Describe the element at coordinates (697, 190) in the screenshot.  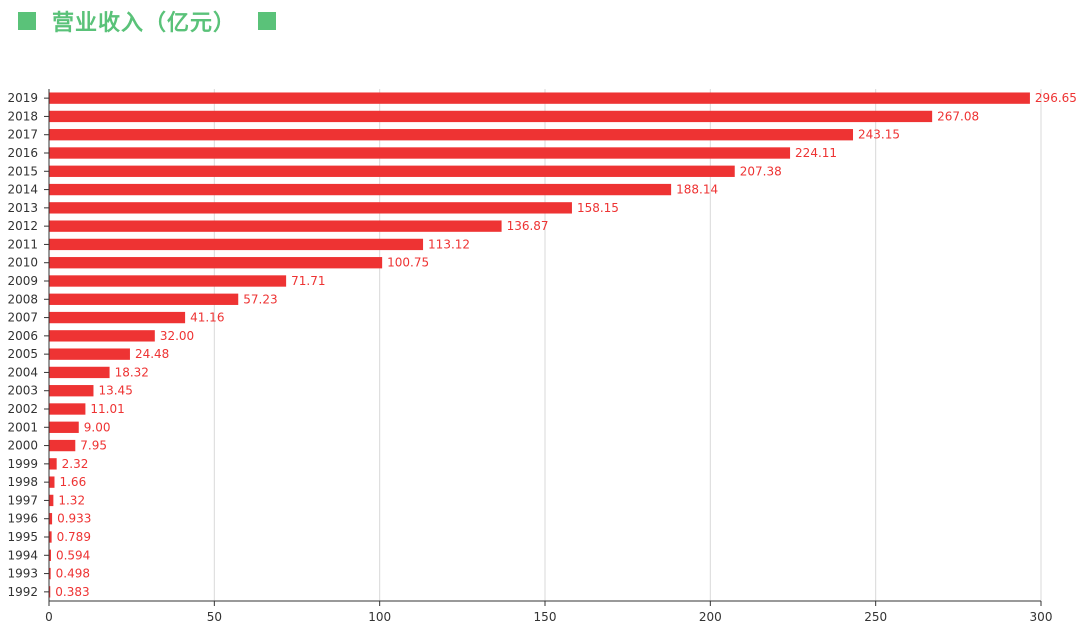
I see `data-label: 188.14` at that location.